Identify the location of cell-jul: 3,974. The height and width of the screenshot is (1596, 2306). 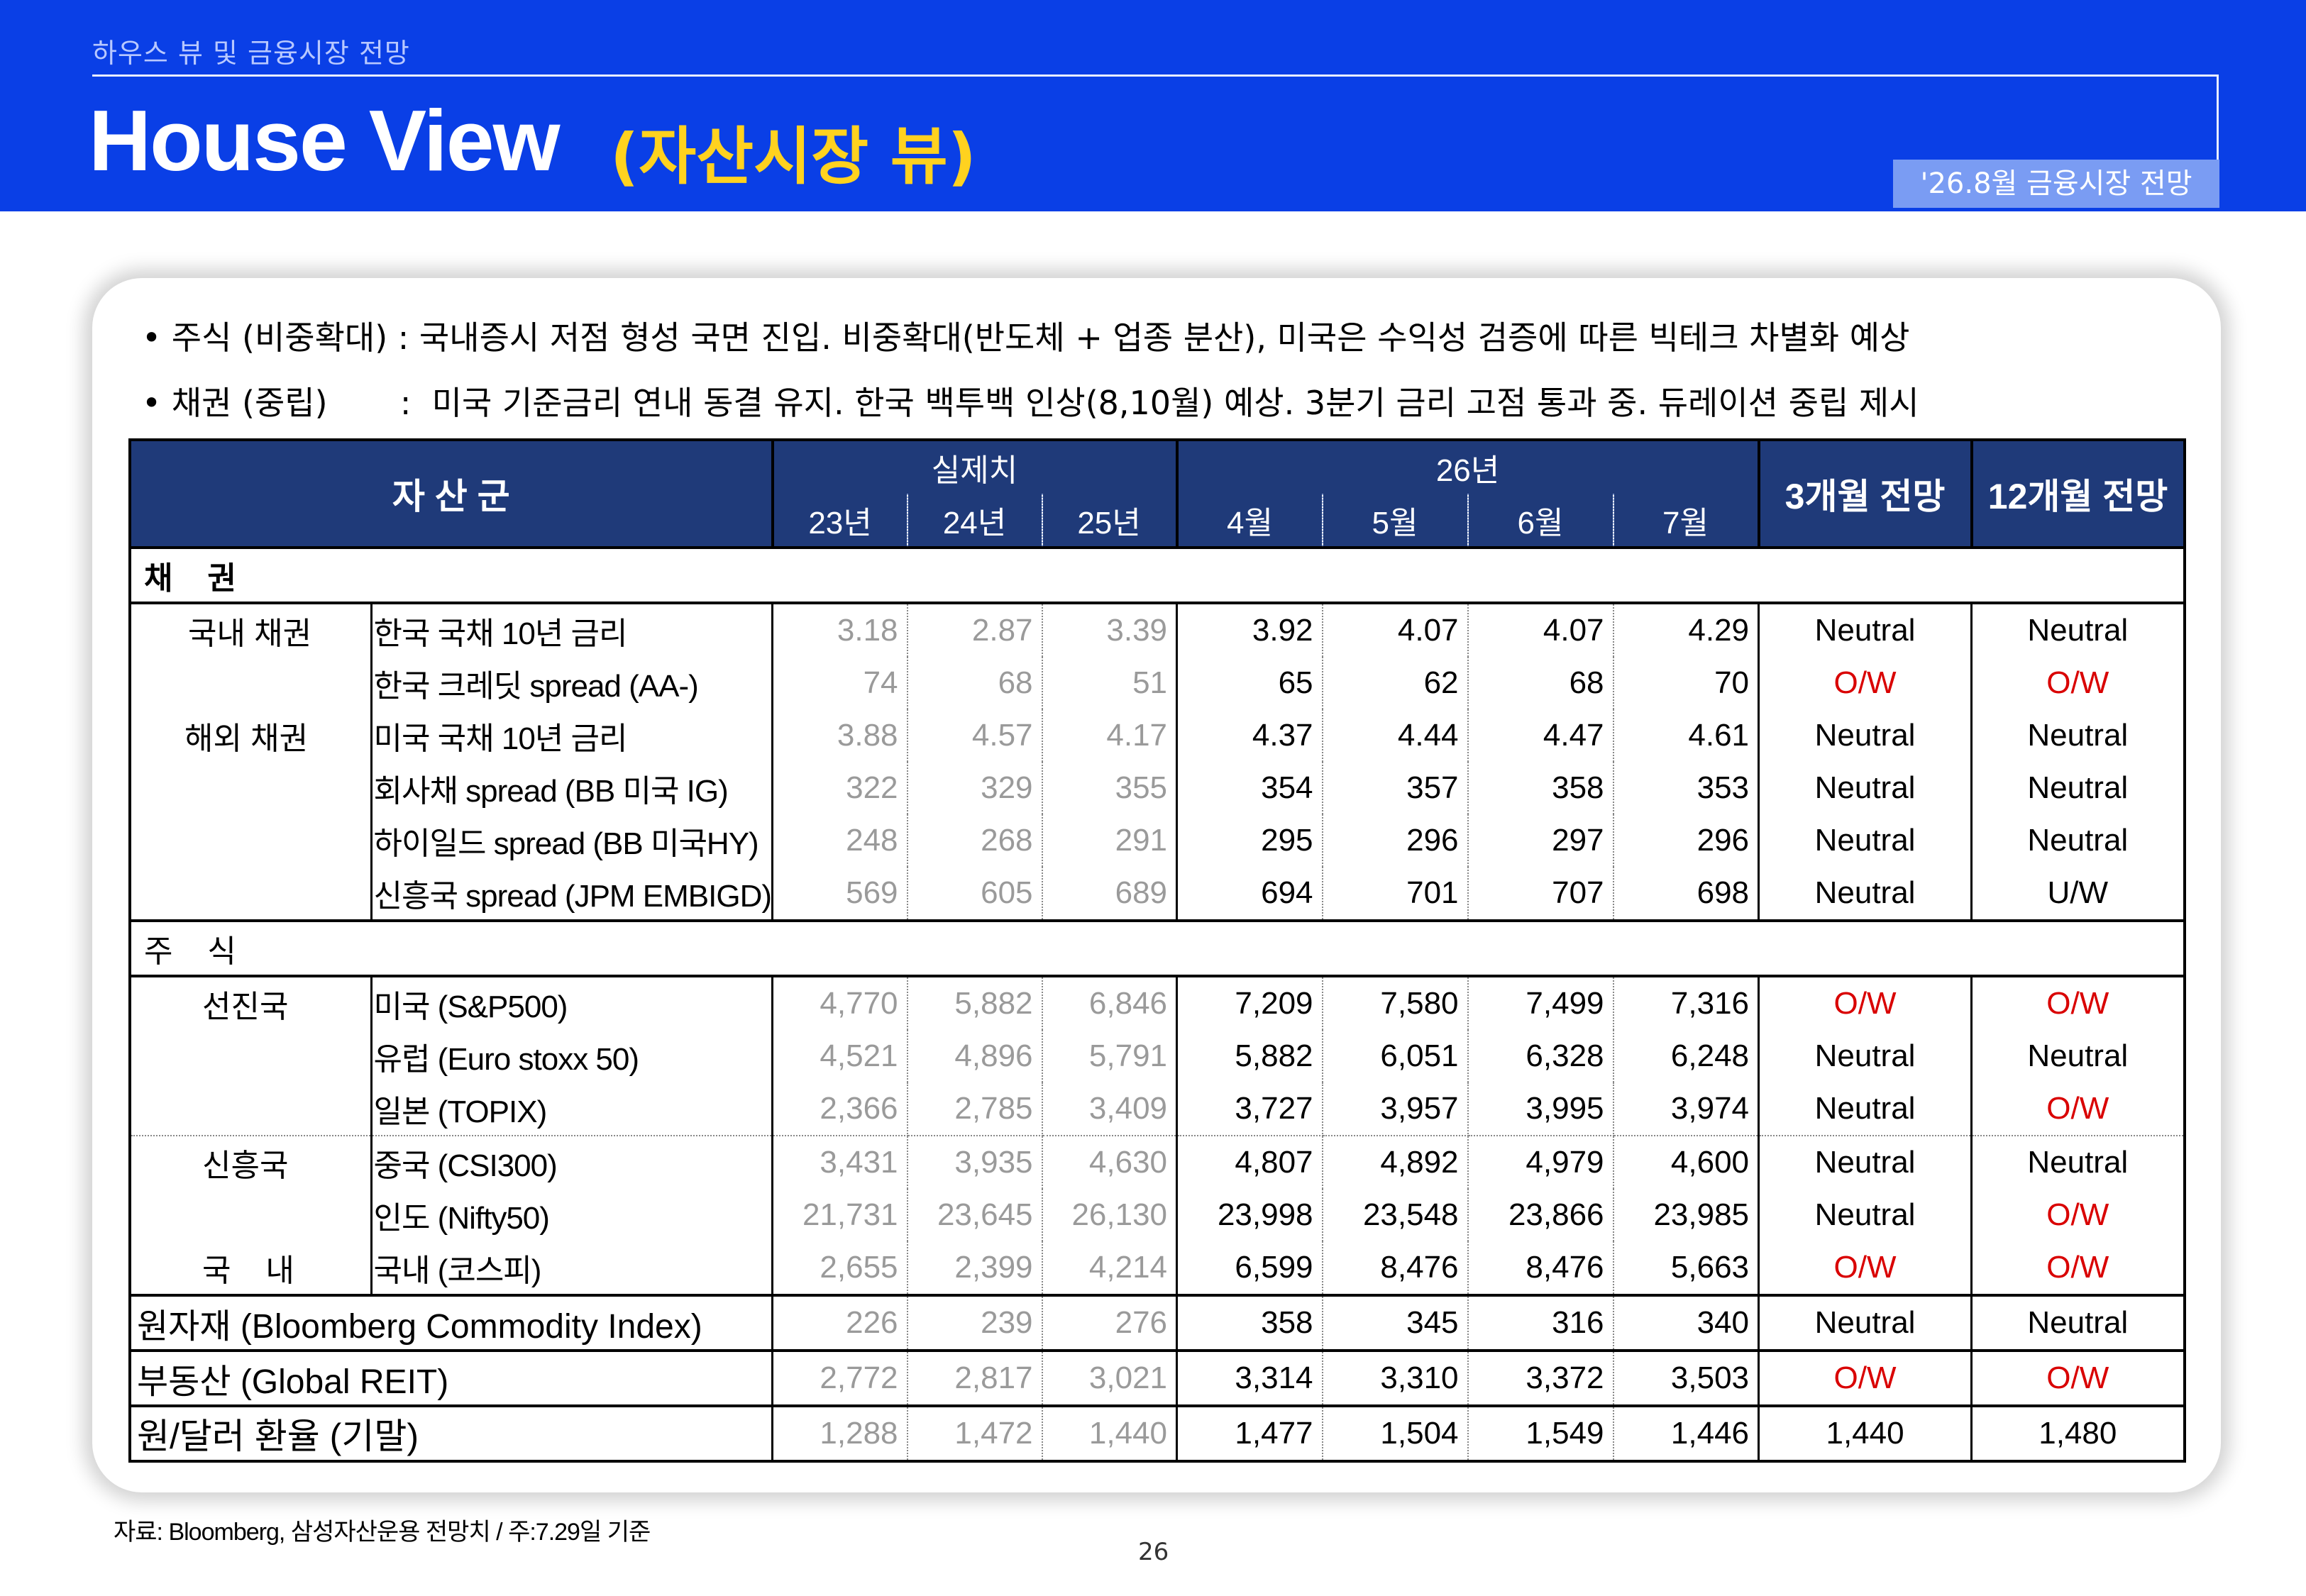
(1687, 1109).